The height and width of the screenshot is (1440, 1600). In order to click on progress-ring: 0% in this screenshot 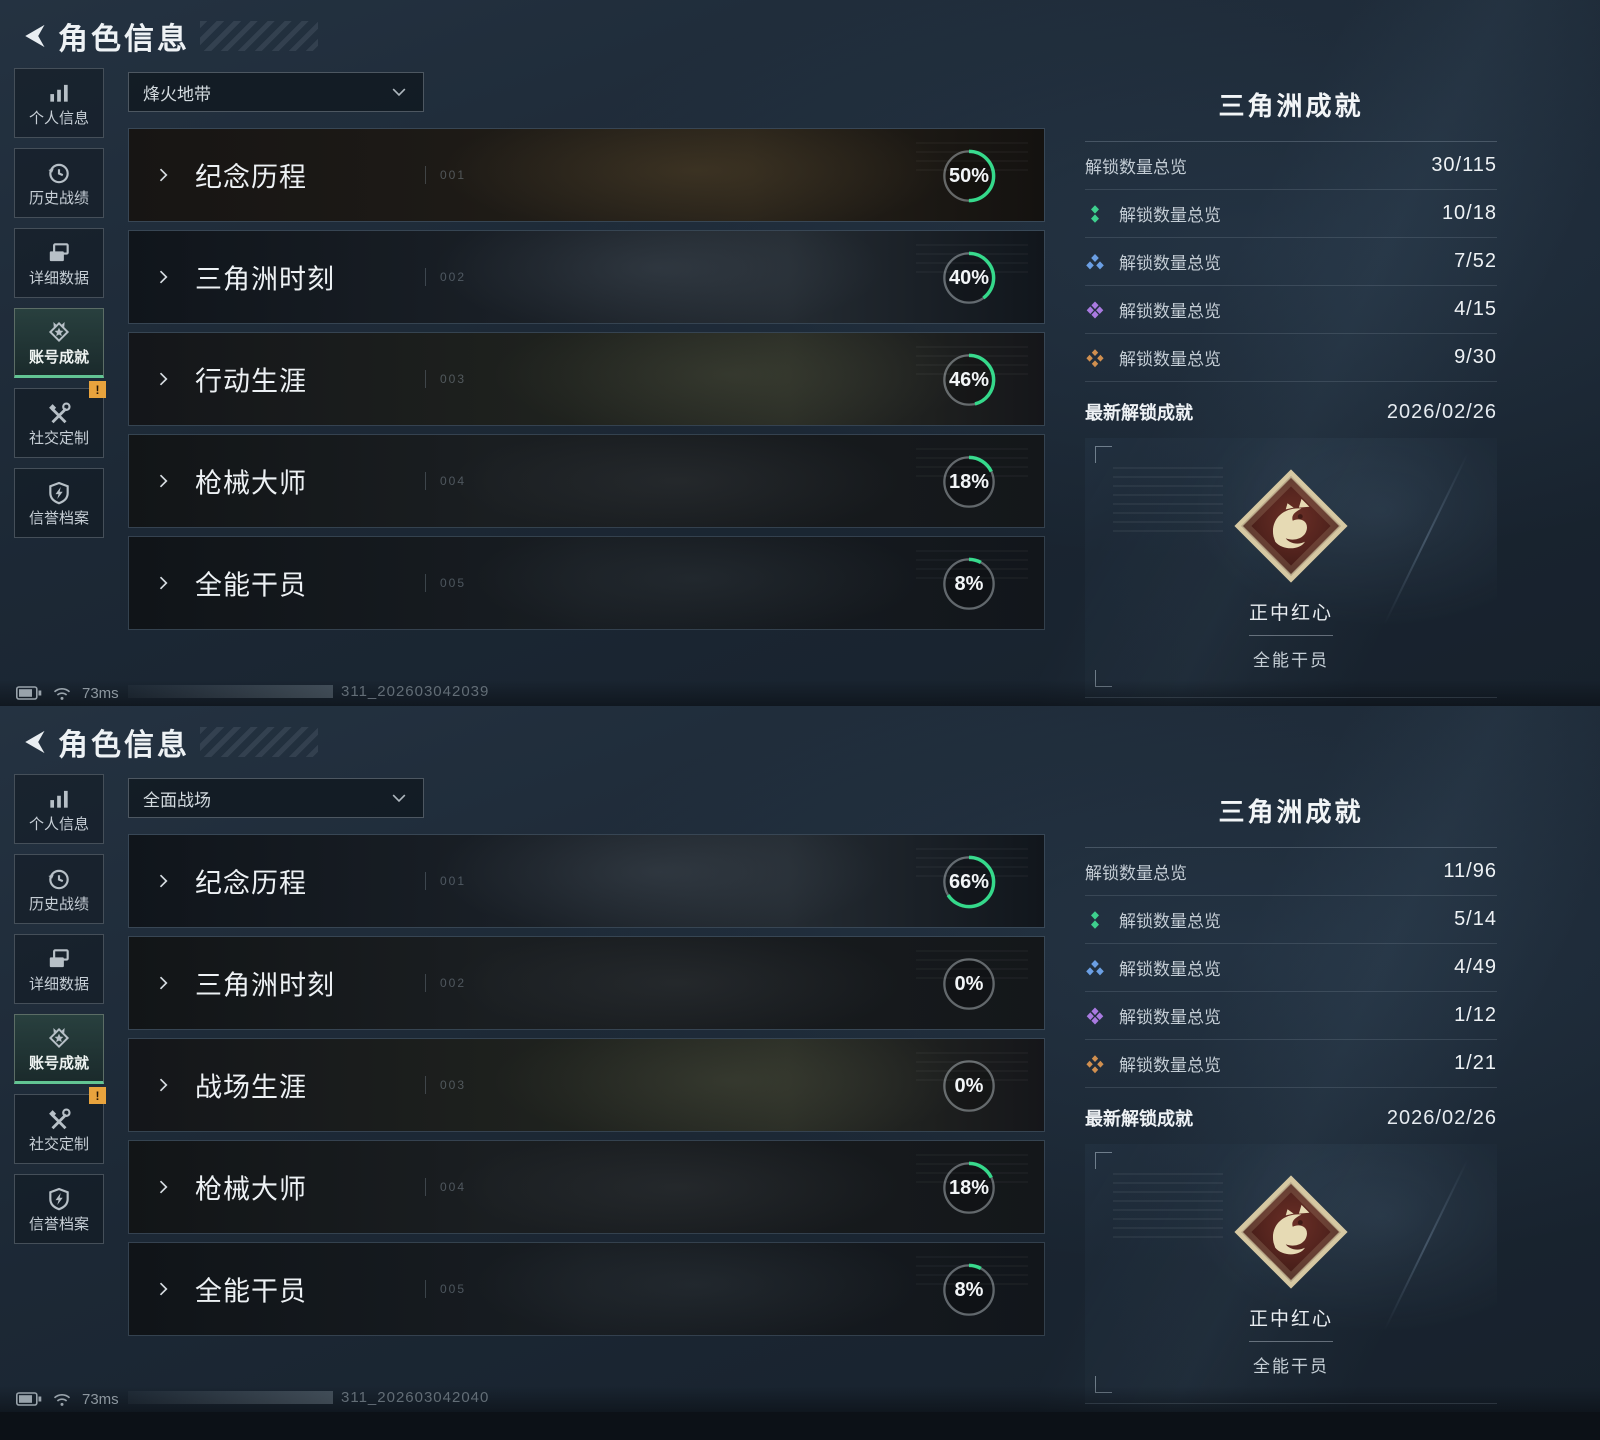, I will do `click(969, 1086)`.